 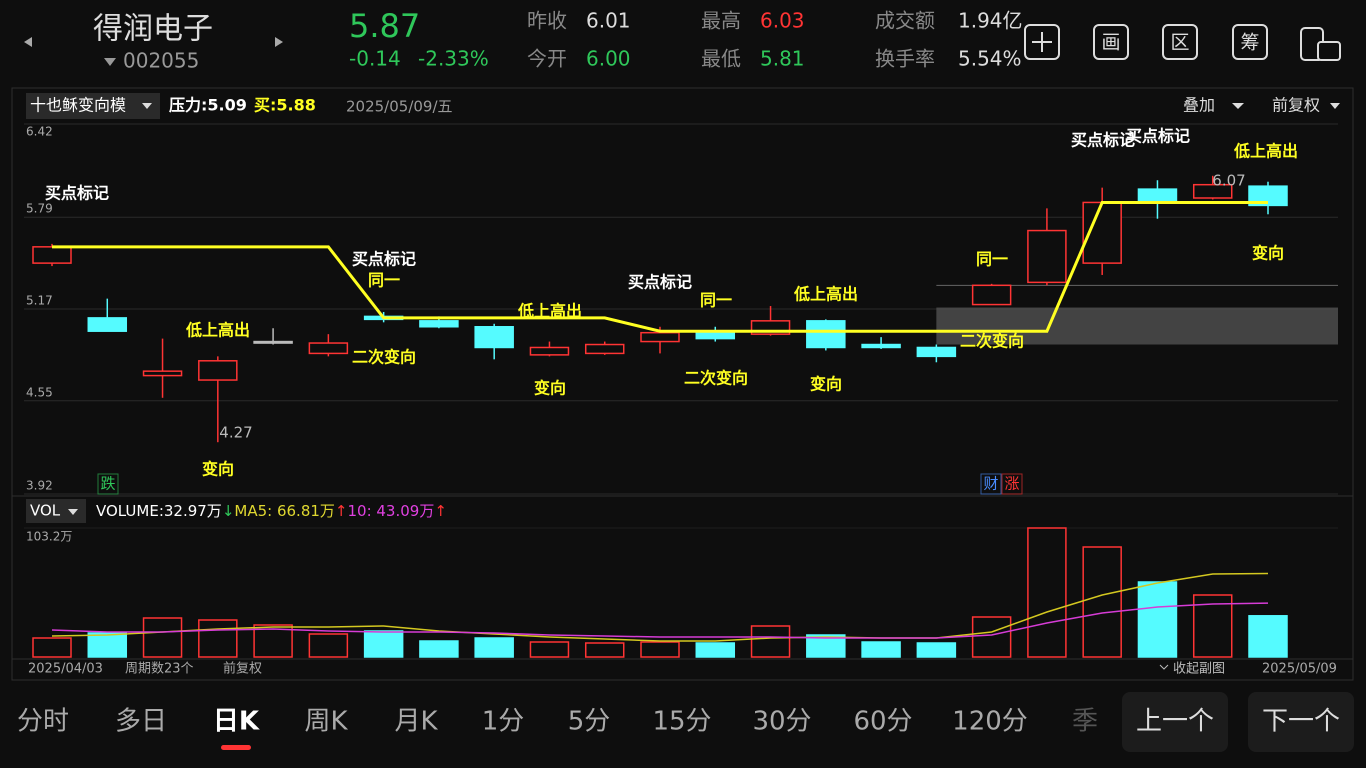 What do you see at coordinates (721, 59) in the screenshot?
I see `stat-label: 最低` at bounding box center [721, 59].